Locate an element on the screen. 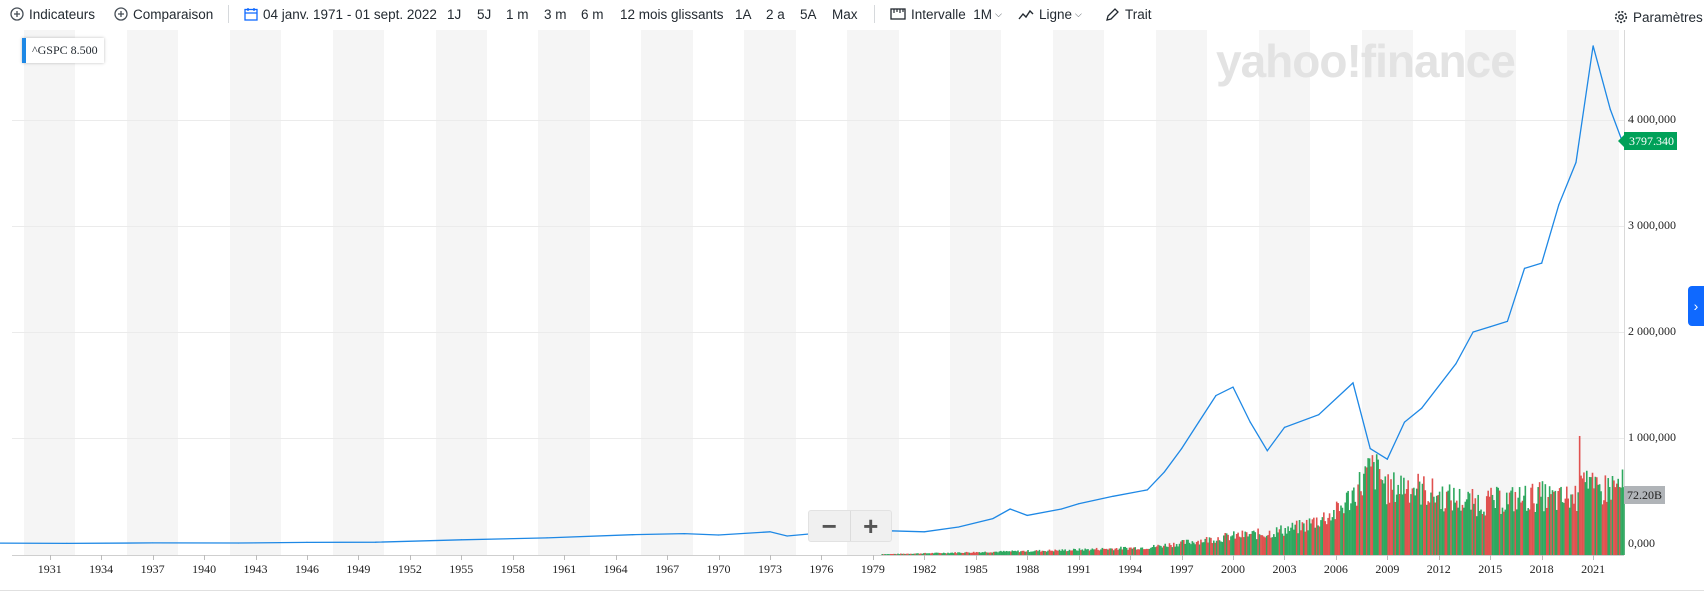 The width and height of the screenshot is (1704, 592). line-type-dropdown: Ligne ⌵ is located at coordinates (1050, 14).